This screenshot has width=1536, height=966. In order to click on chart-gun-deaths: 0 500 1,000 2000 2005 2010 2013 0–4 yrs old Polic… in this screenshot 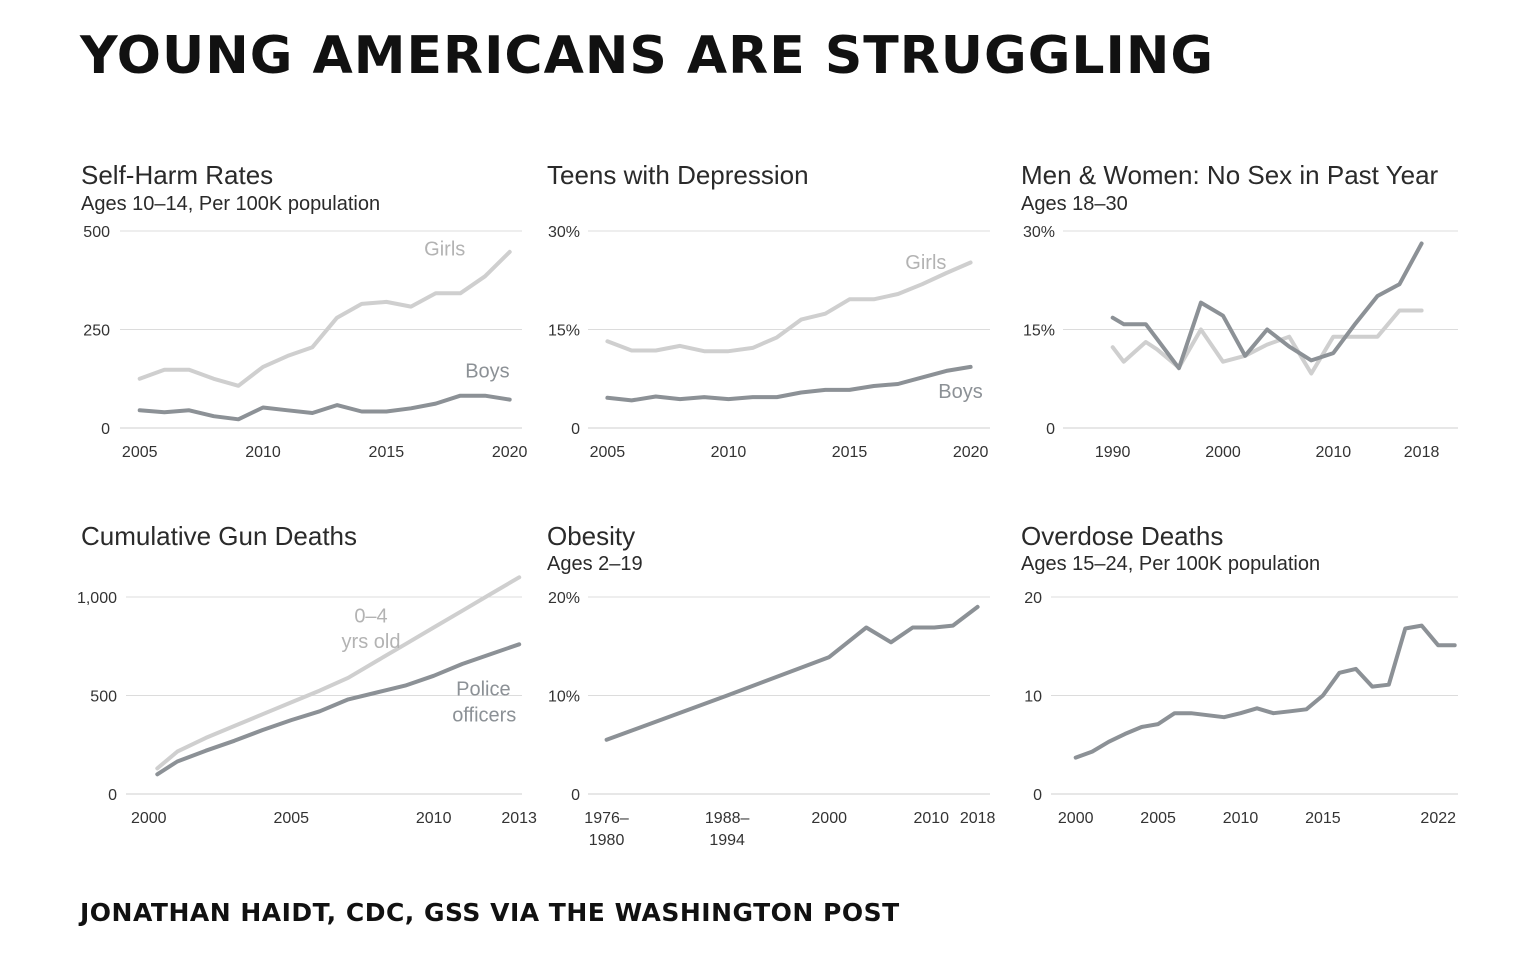, I will do `click(307, 701)`.